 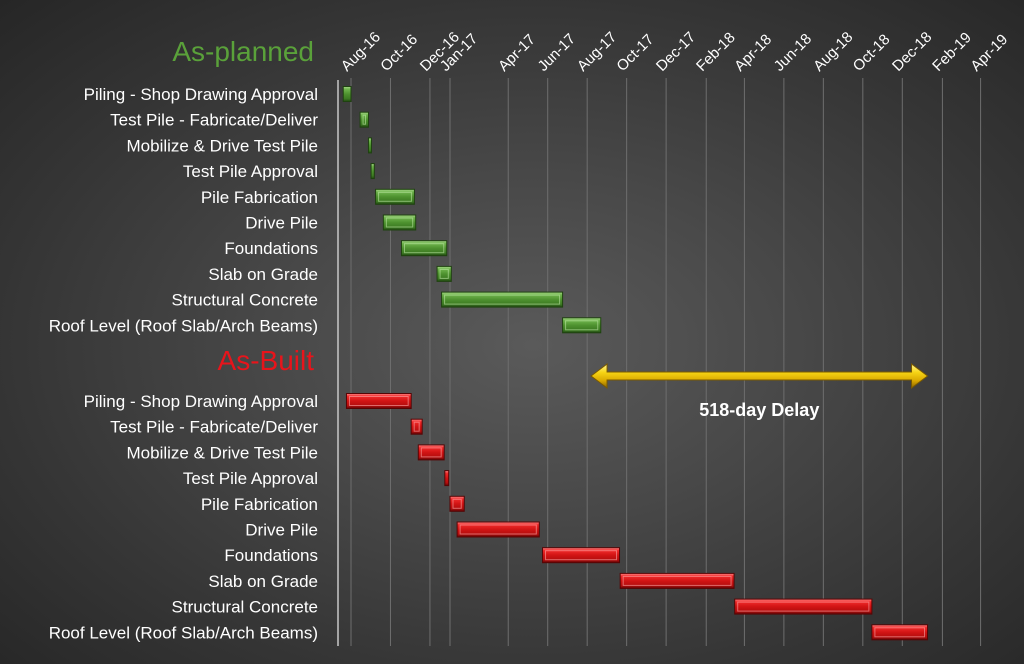 What do you see at coordinates (872, 53) in the screenshot?
I see `x-tick-label: Oct-18` at bounding box center [872, 53].